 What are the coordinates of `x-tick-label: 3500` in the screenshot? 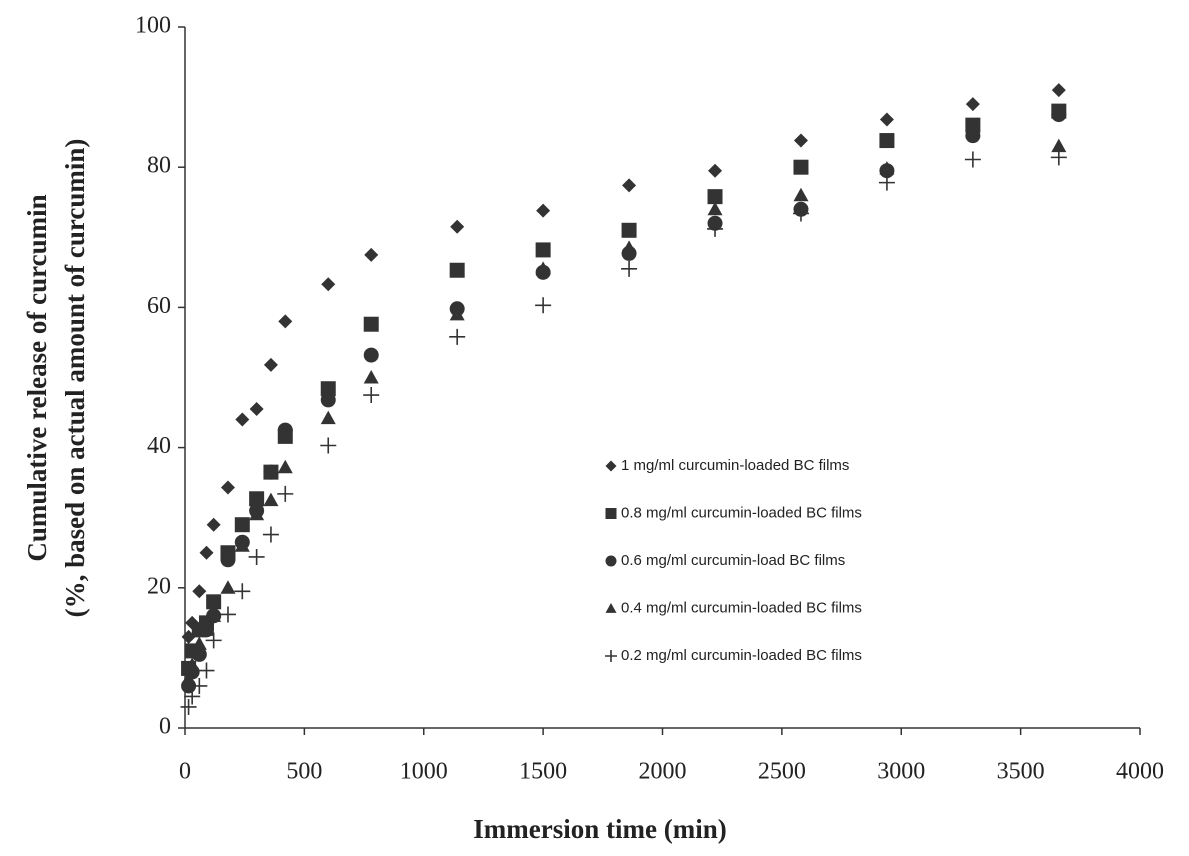 It's located at (1021, 772).